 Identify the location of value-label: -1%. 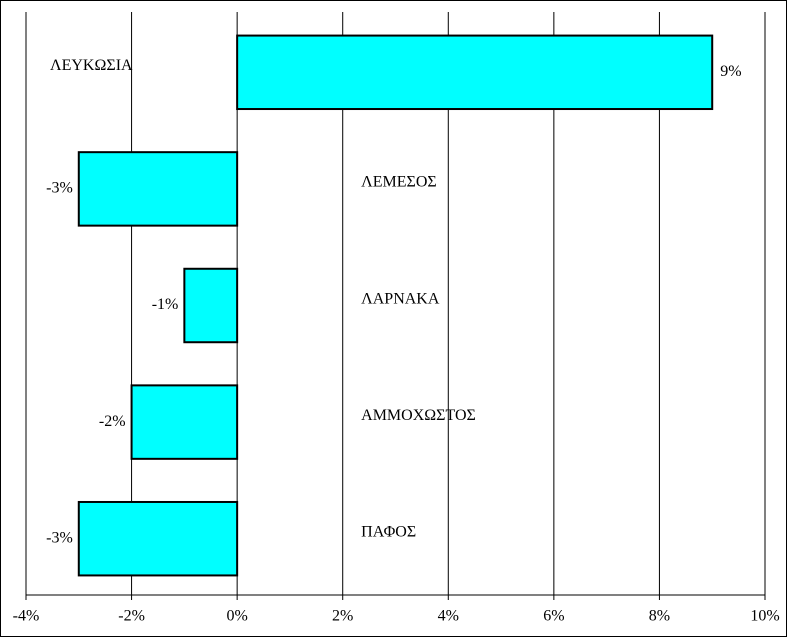
(165, 304).